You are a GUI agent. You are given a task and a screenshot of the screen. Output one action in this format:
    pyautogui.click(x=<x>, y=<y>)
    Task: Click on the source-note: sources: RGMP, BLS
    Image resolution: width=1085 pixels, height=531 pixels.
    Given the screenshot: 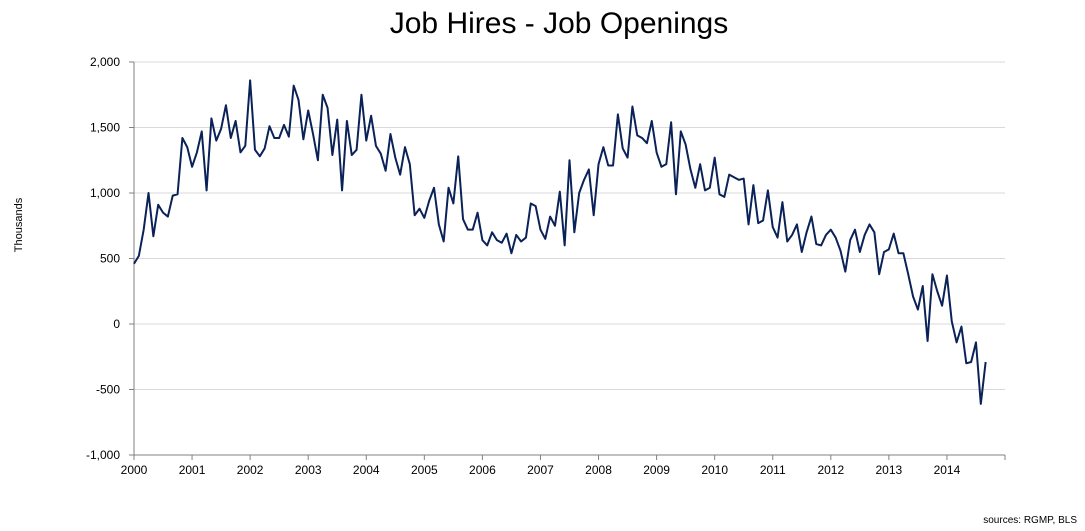 What is the action you would take?
    pyautogui.click(x=1030, y=520)
    